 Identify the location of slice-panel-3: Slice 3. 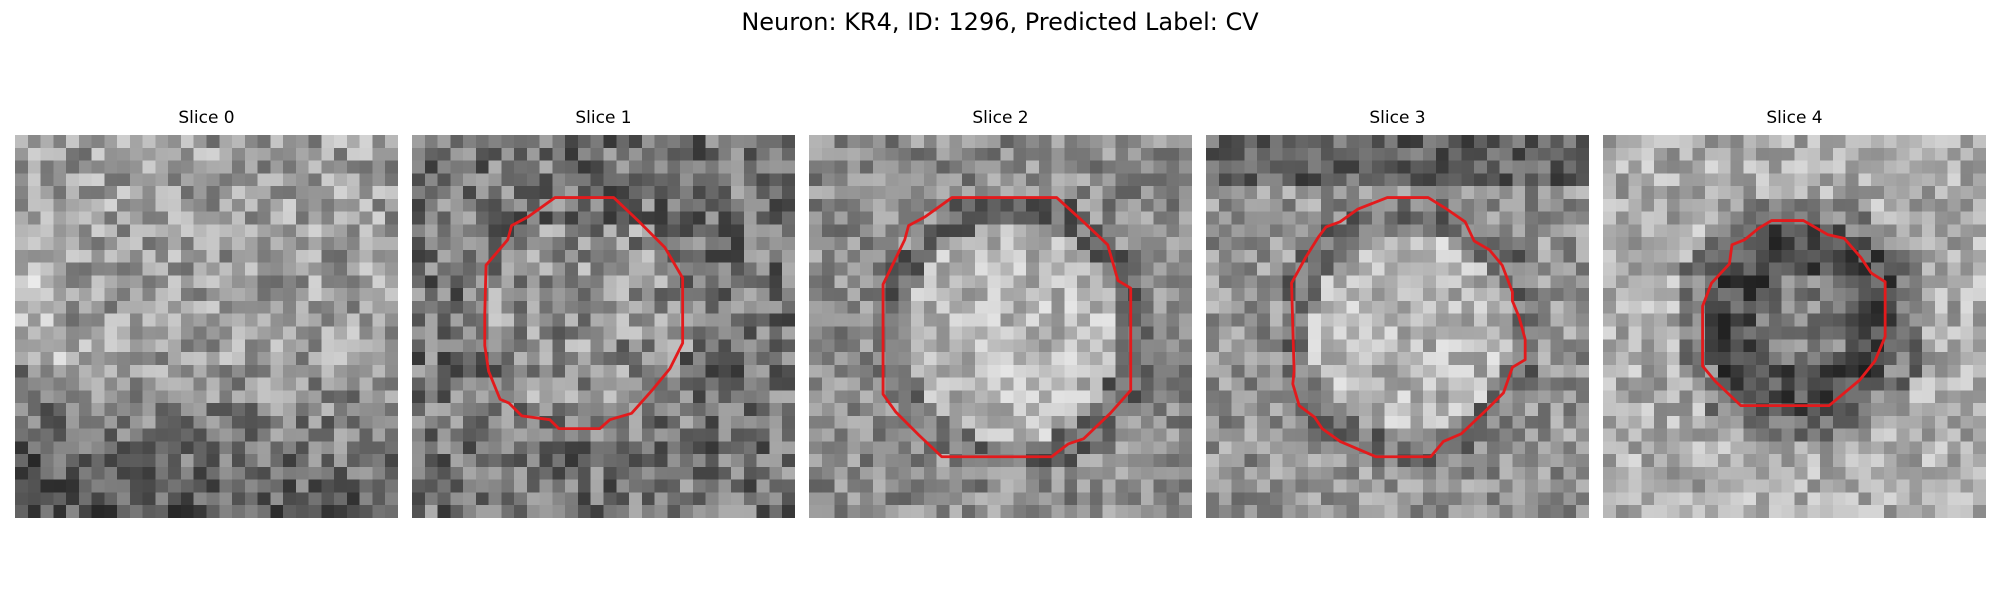
(1397, 313).